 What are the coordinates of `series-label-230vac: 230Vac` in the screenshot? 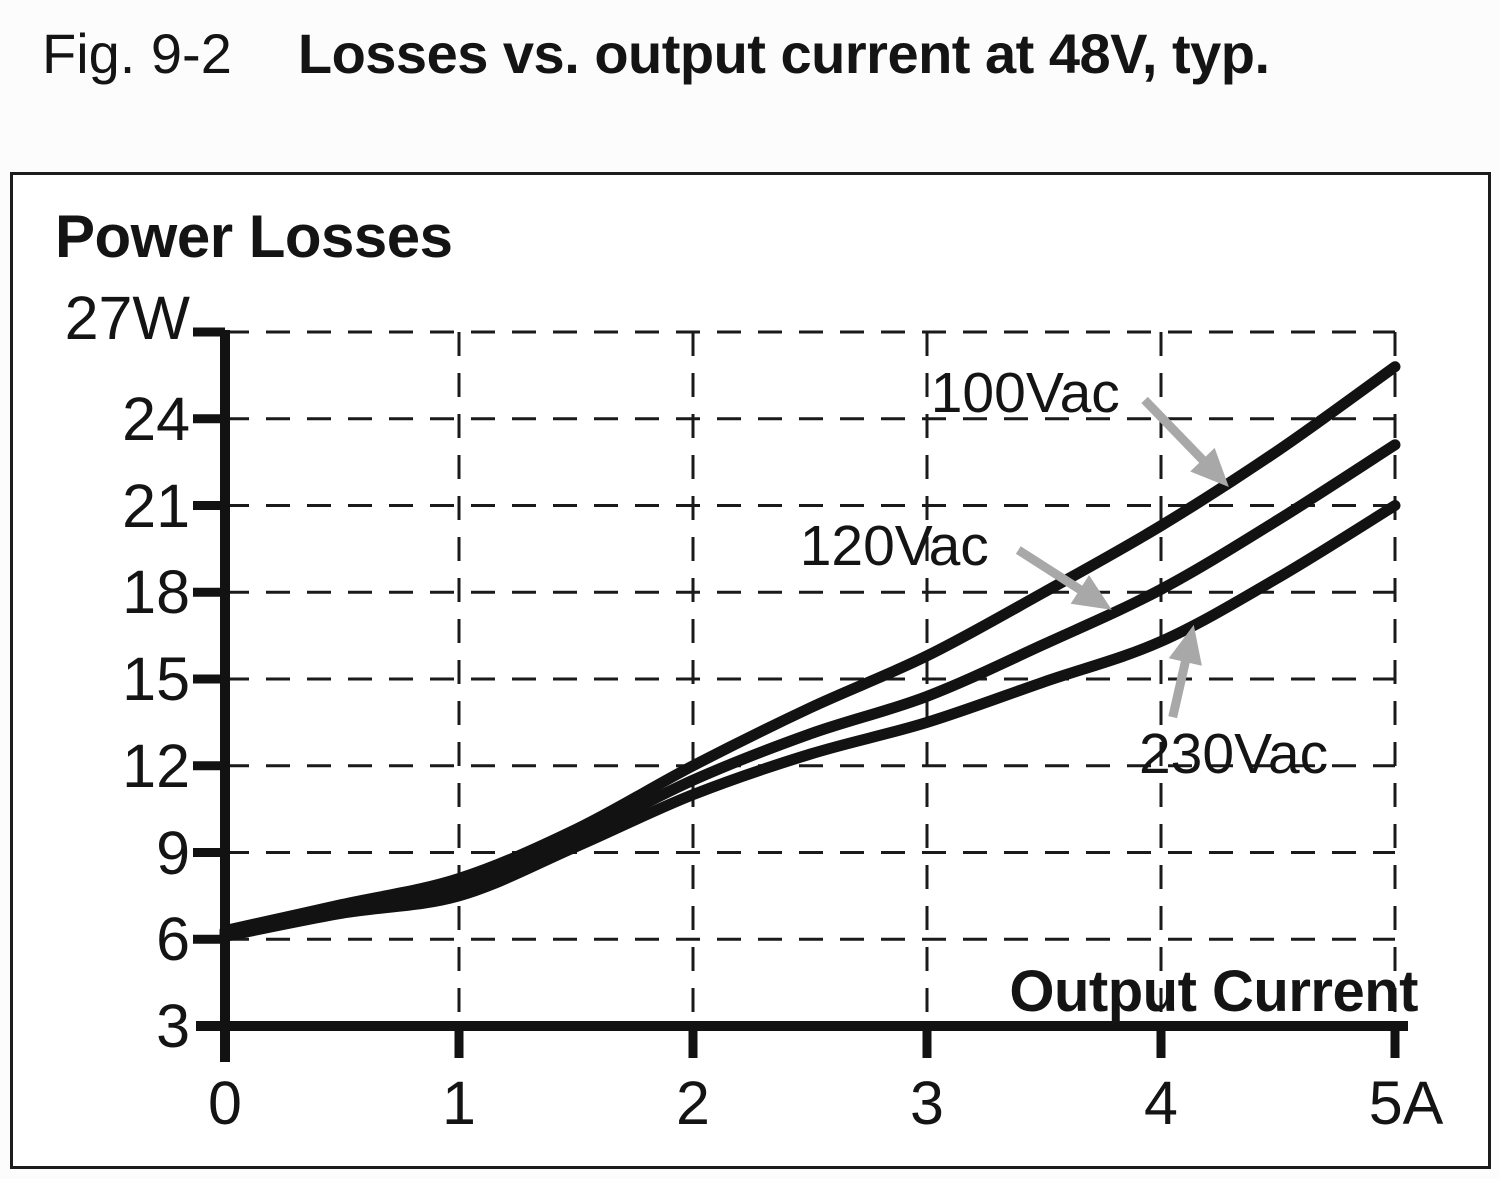 It's located at (1233, 754).